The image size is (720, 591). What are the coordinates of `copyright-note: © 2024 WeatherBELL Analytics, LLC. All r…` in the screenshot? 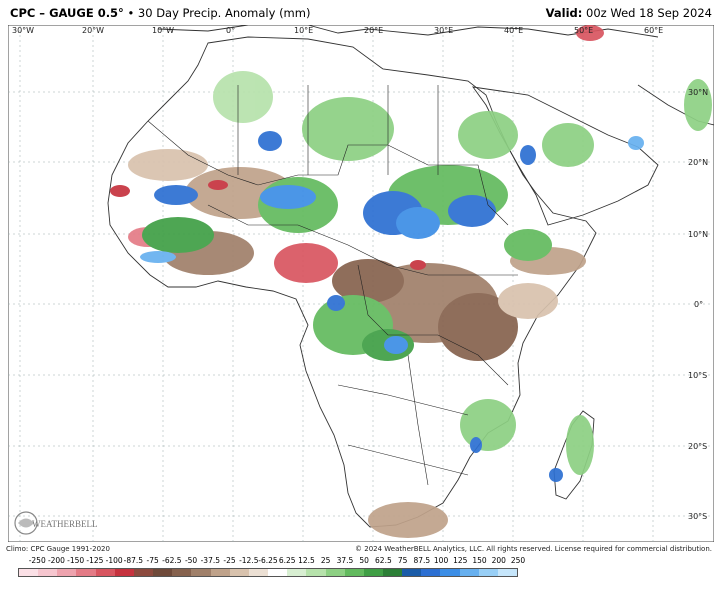 It's located at (533, 549).